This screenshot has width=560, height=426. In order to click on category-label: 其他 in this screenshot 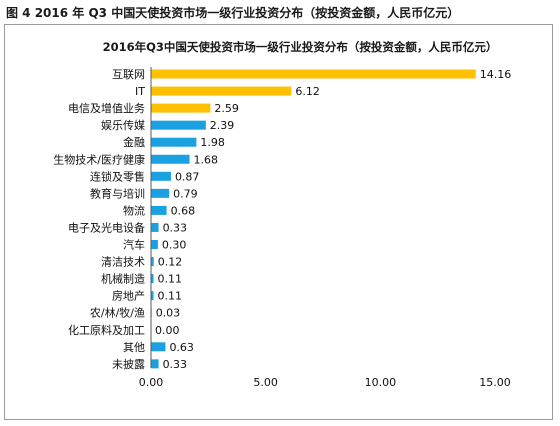, I will do `click(134, 347)`.